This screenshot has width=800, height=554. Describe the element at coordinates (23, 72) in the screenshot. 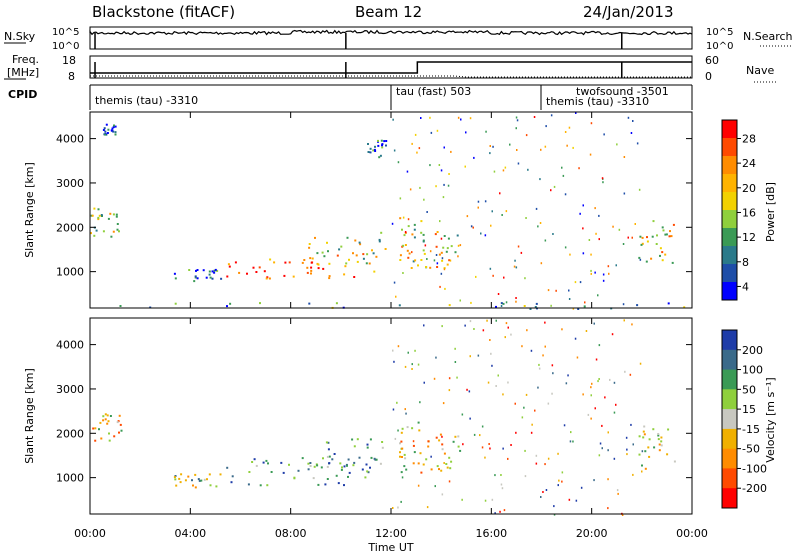

I see `freq-label-bottom: [MHz]` at that location.